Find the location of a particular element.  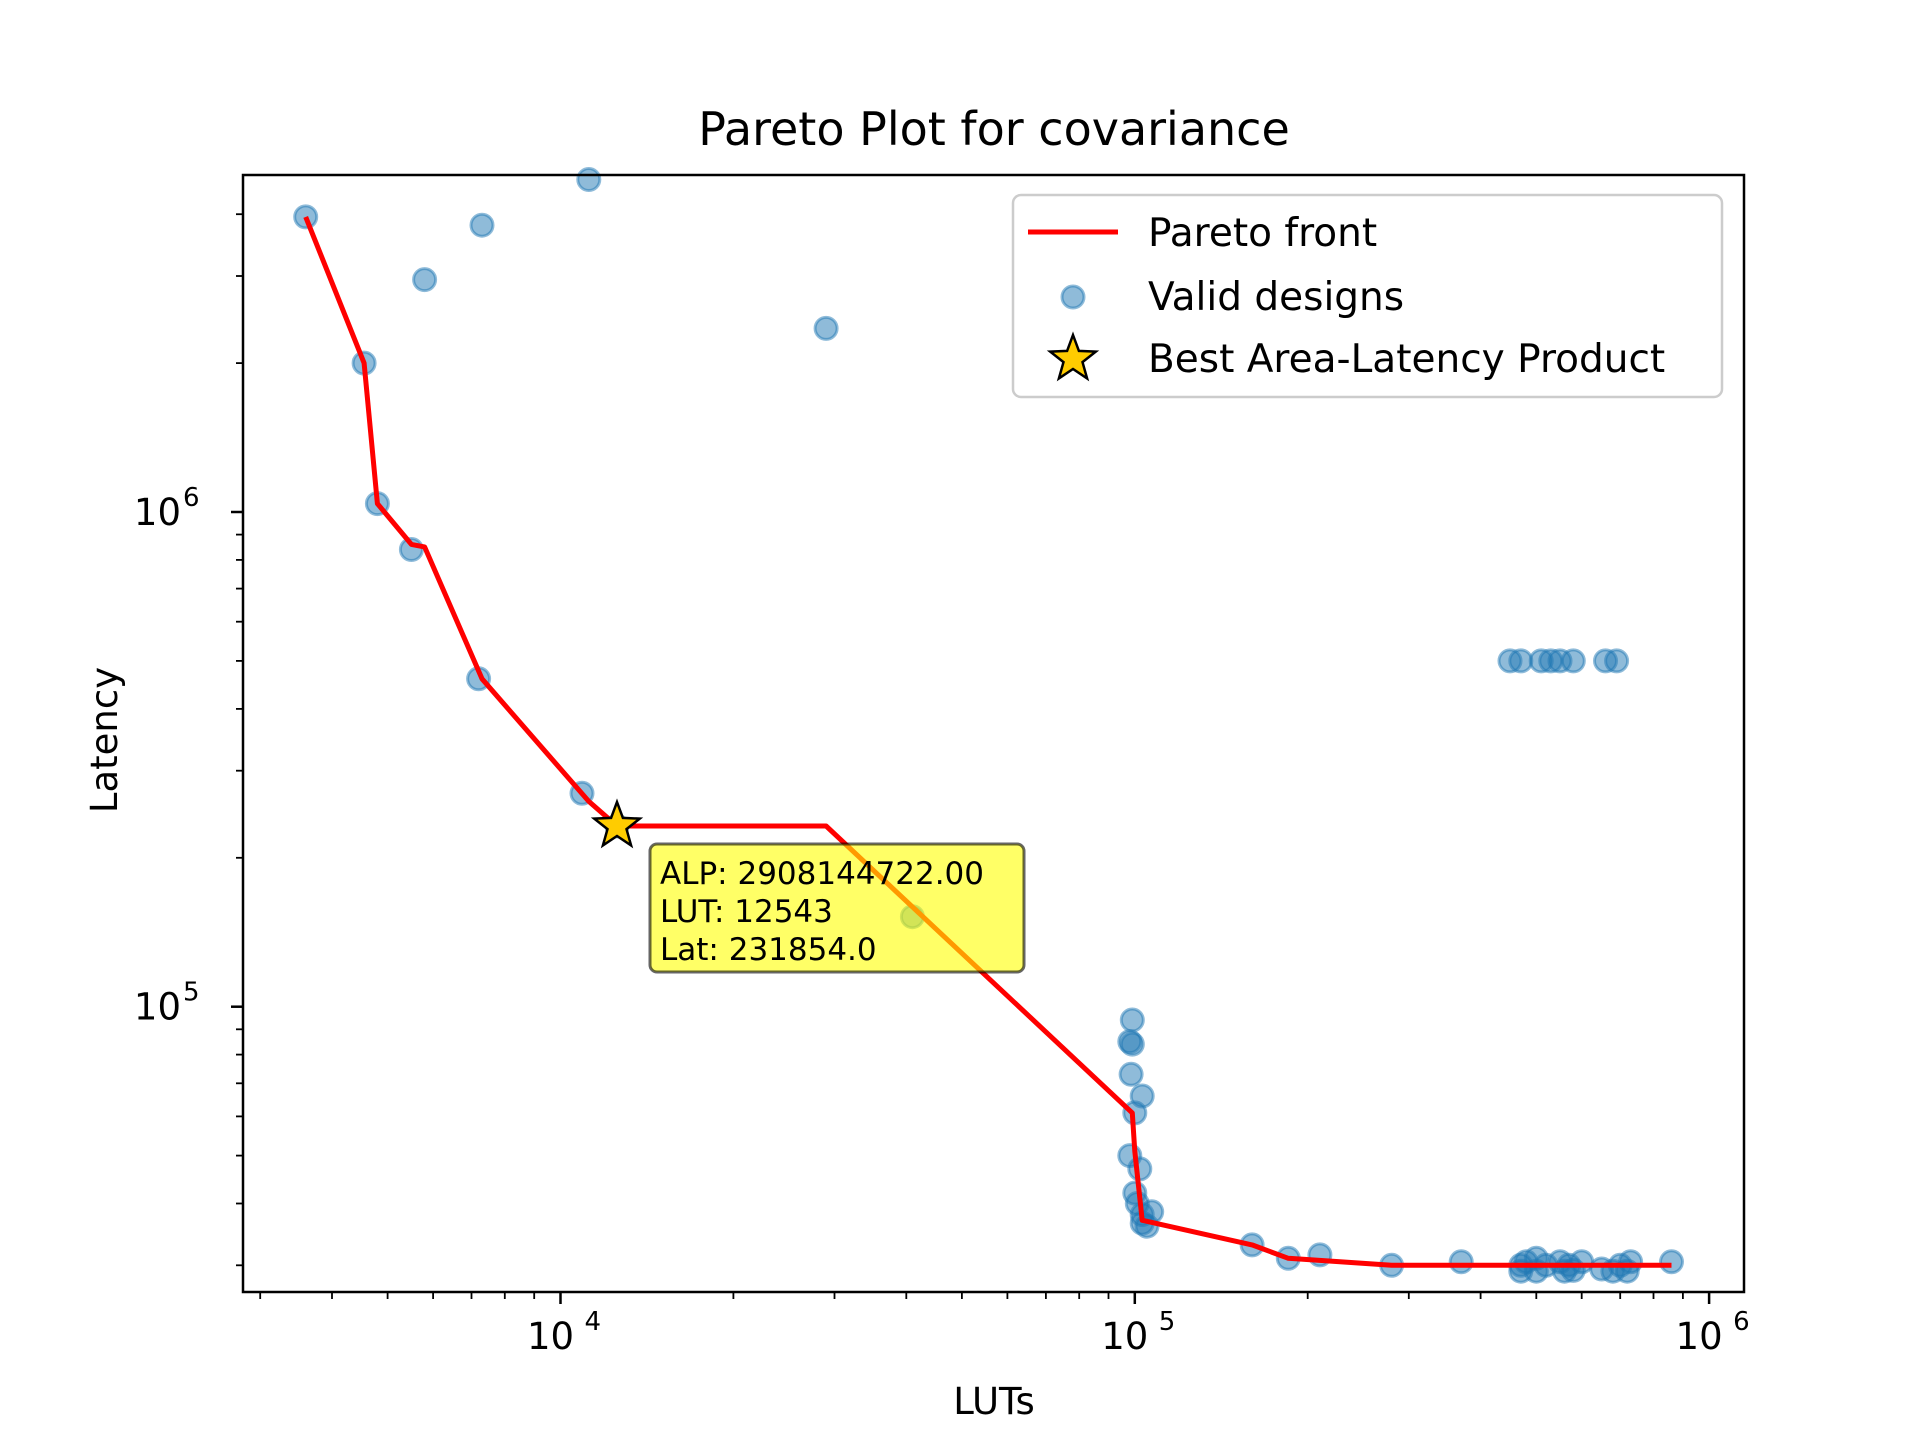

legend-box is located at coordinates (1367, 296).